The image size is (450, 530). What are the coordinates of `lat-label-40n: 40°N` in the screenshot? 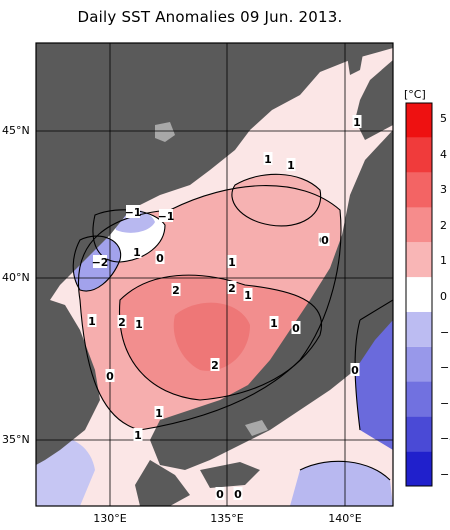 It's located at (16, 277).